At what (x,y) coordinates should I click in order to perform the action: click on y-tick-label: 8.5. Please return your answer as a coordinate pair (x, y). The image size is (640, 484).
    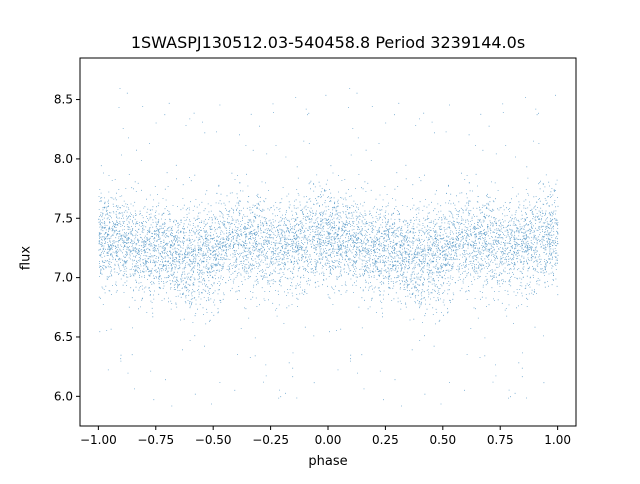
    Looking at the image, I should click on (63, 100).